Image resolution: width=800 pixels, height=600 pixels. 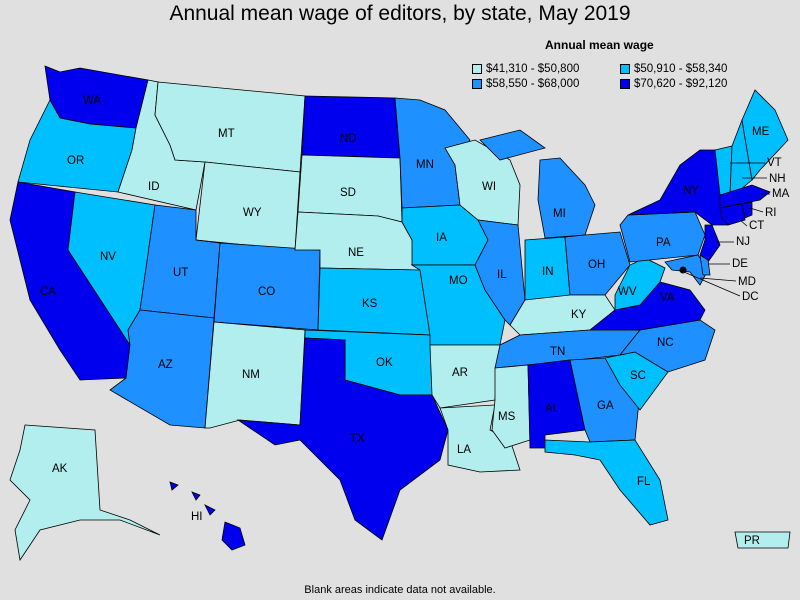 What do you see at coordinates (599, 45) in the screenshot?
I see `legend-title: Annual mean wage` at bounding box center [599, 45].